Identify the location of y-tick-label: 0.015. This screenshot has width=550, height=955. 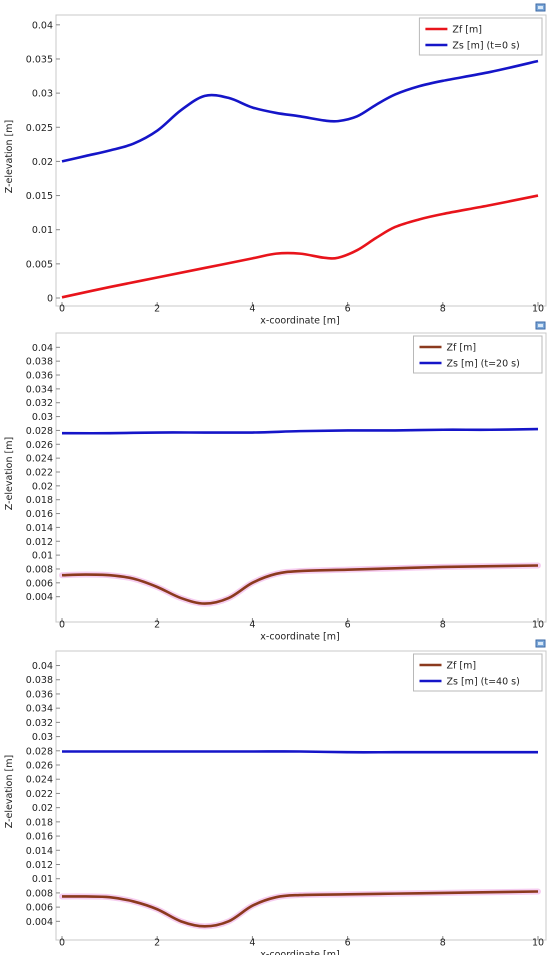
(39, 196).